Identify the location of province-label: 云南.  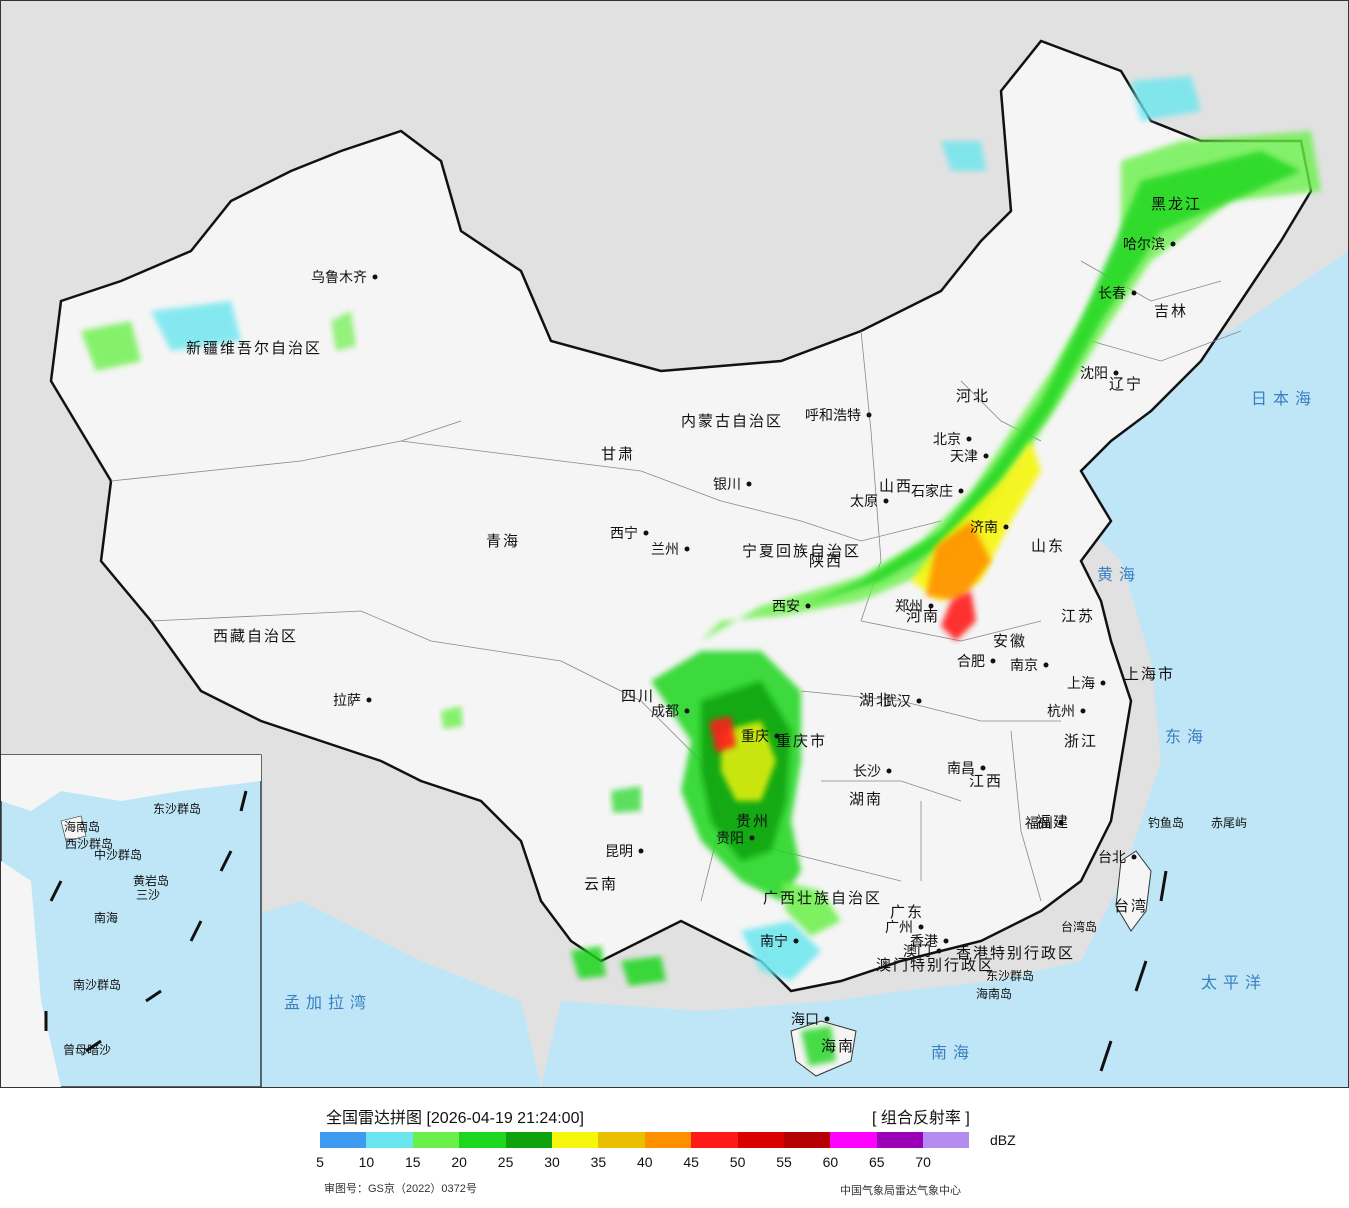
(601, 884).